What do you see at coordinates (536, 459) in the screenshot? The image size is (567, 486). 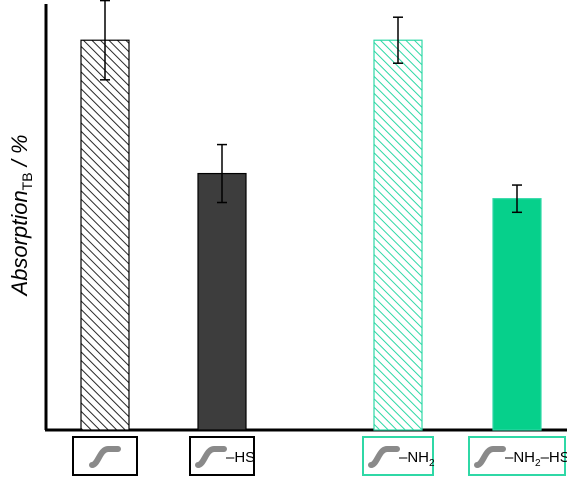 I see `tick-label-text: –NH2–HS` at bounding box center [536, 459].